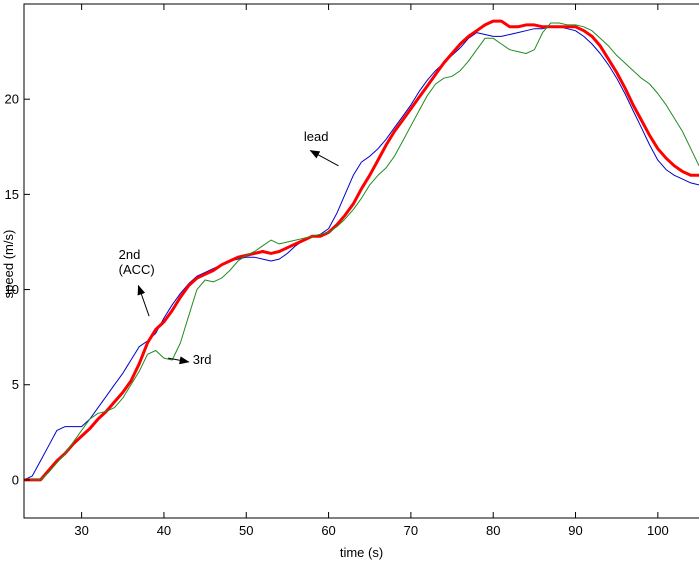 Image resolution: width=699 pixels, height=564 pixels. I want to click on x-tick-label: 70, so click(411, 530).